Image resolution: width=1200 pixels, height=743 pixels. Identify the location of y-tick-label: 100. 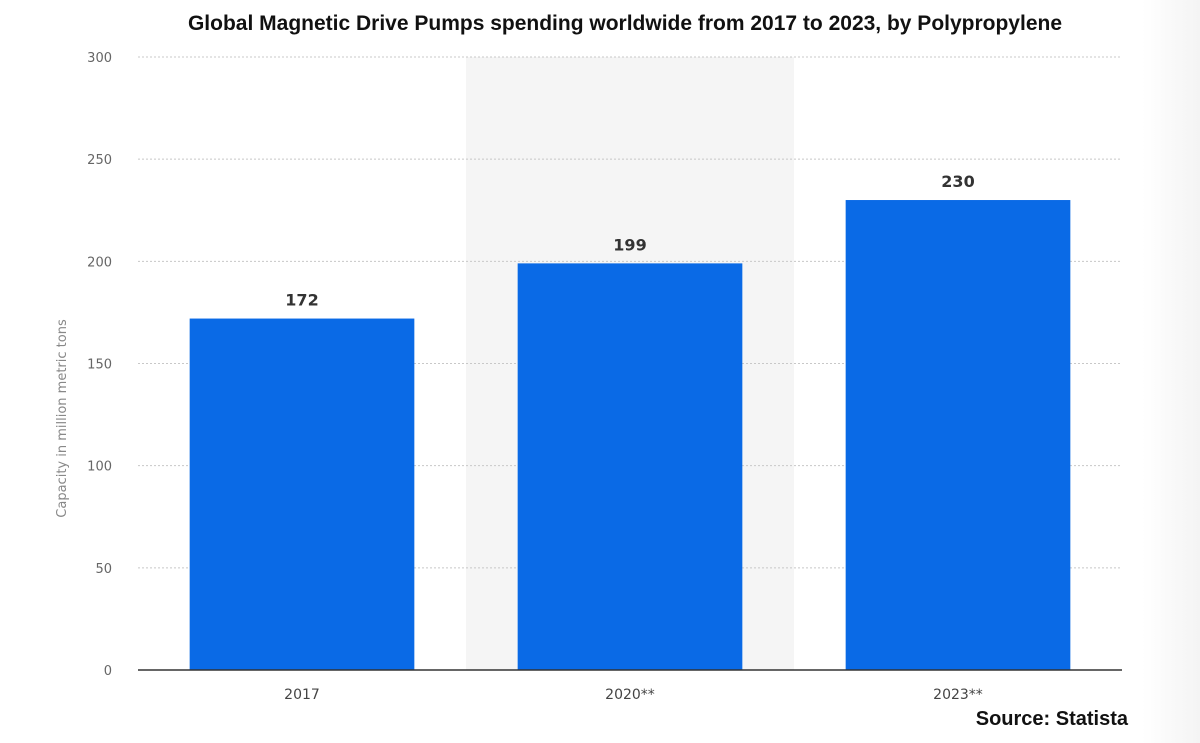
(99, 467).